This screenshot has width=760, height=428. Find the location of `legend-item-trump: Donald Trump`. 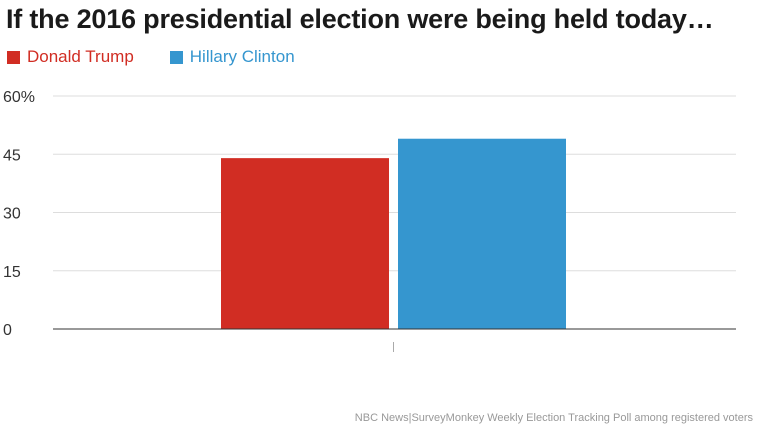

legend-item-trump: Donald Trump is located at coordinates (70, 57).